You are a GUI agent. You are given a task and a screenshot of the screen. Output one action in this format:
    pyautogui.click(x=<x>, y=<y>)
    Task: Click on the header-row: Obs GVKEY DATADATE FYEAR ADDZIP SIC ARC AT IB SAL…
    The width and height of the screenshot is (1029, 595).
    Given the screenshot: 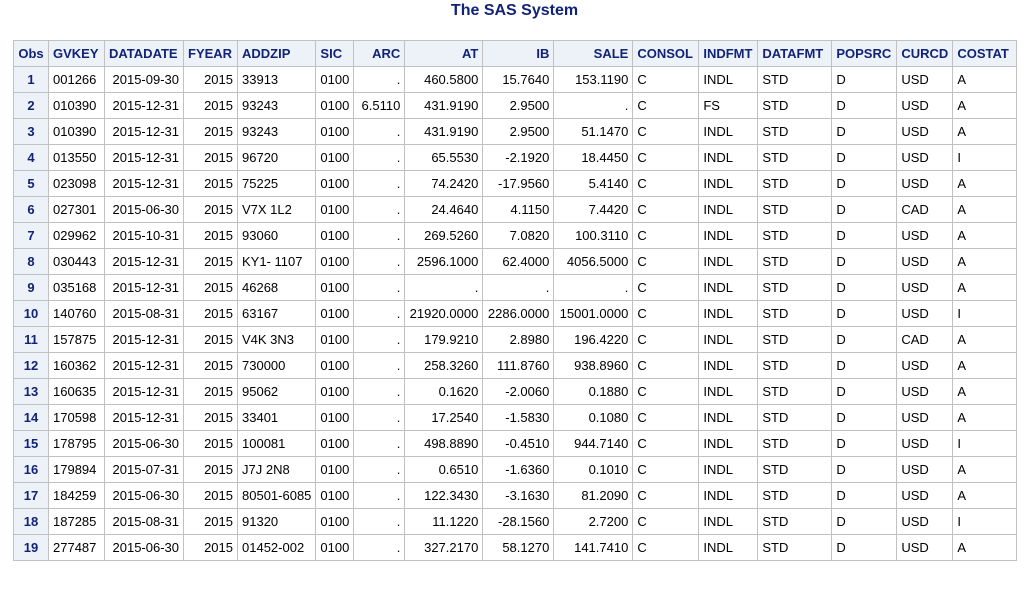 What is the action you would take?
    pyautogui.click(x=515, y=53)
    